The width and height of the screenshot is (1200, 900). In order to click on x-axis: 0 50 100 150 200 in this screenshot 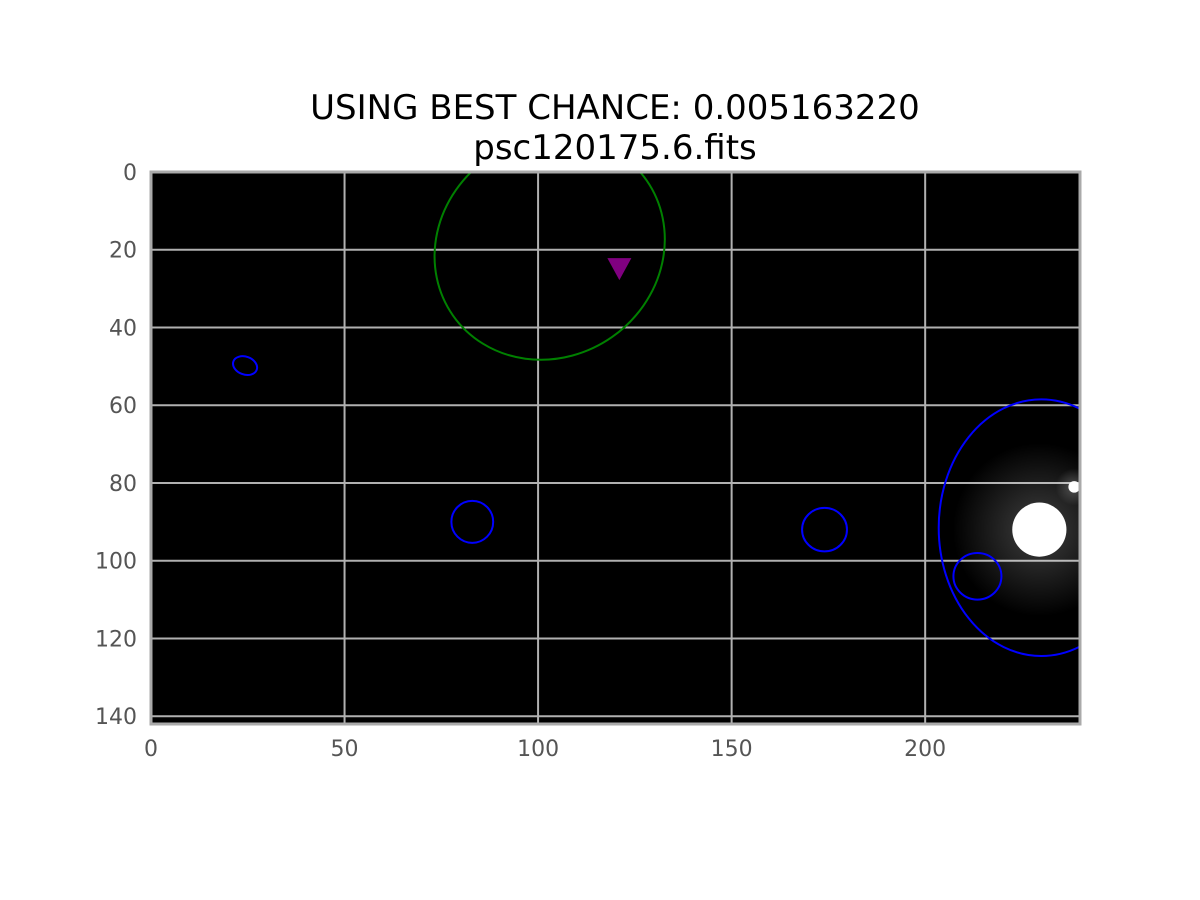, I will do `click(545, 749)`.